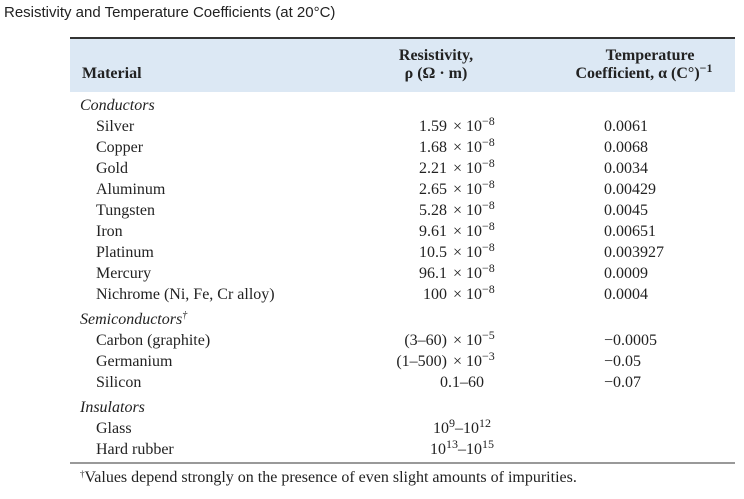 The image size is (744, 499). Describe the element at coordinates (622, 382) in the screenshot. I see `alpha: −0.07` at that location.